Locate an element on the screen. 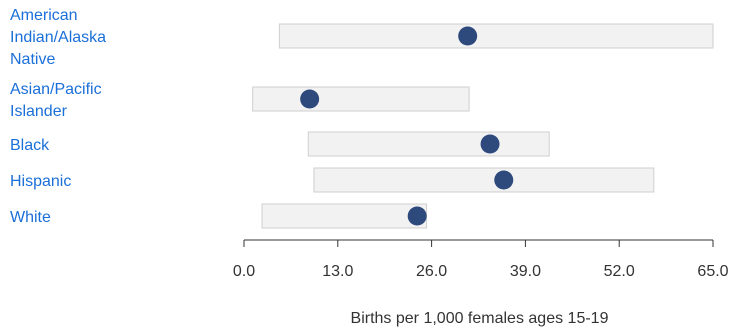 The image size is (733, 332). x-axis: 0.0 13.0 26.0 39.0 52.0 65.0 is located at coordinates (481, 259).